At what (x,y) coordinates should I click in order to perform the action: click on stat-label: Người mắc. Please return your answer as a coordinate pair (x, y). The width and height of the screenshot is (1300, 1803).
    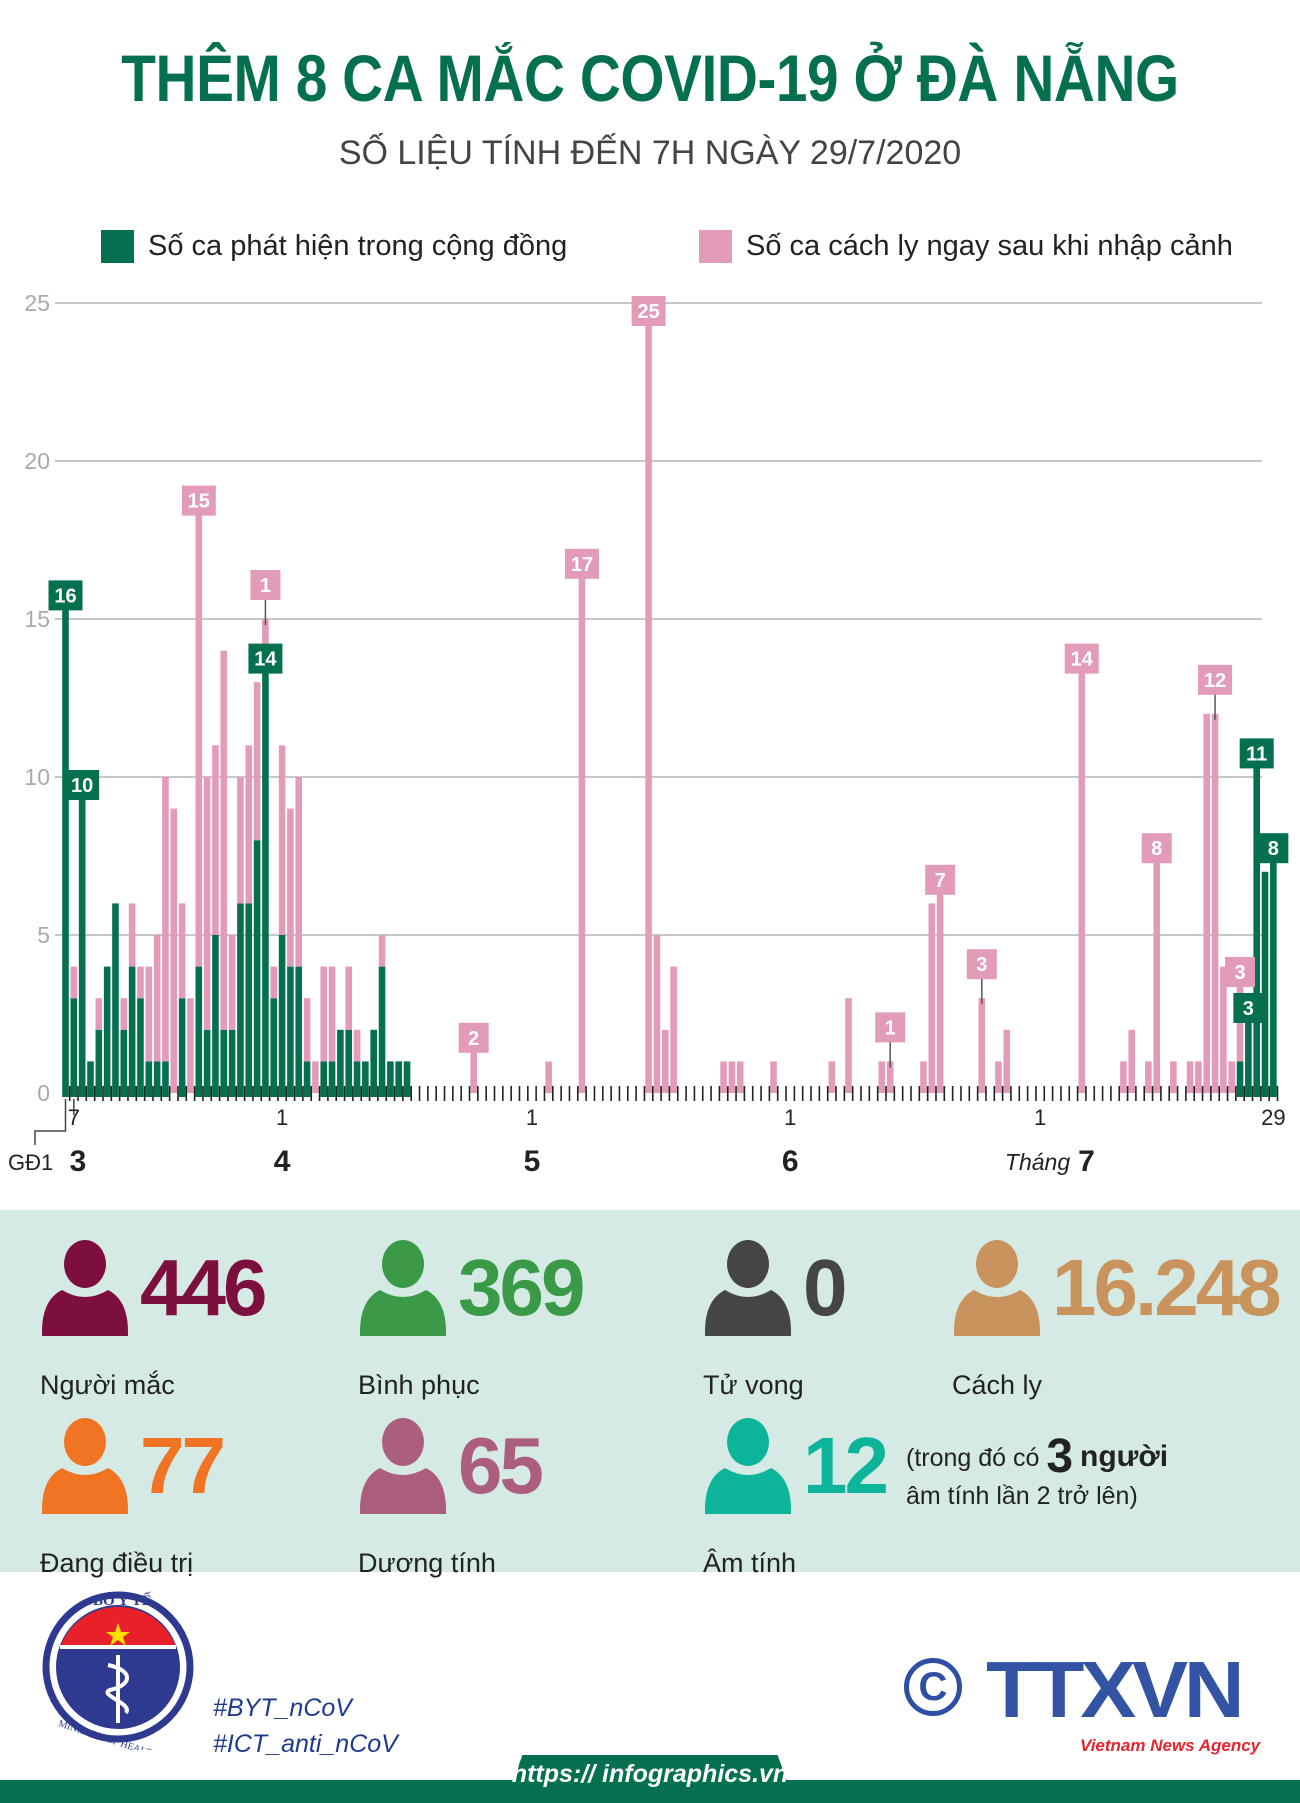
    Looking at the image, I should click on (107, 1385).